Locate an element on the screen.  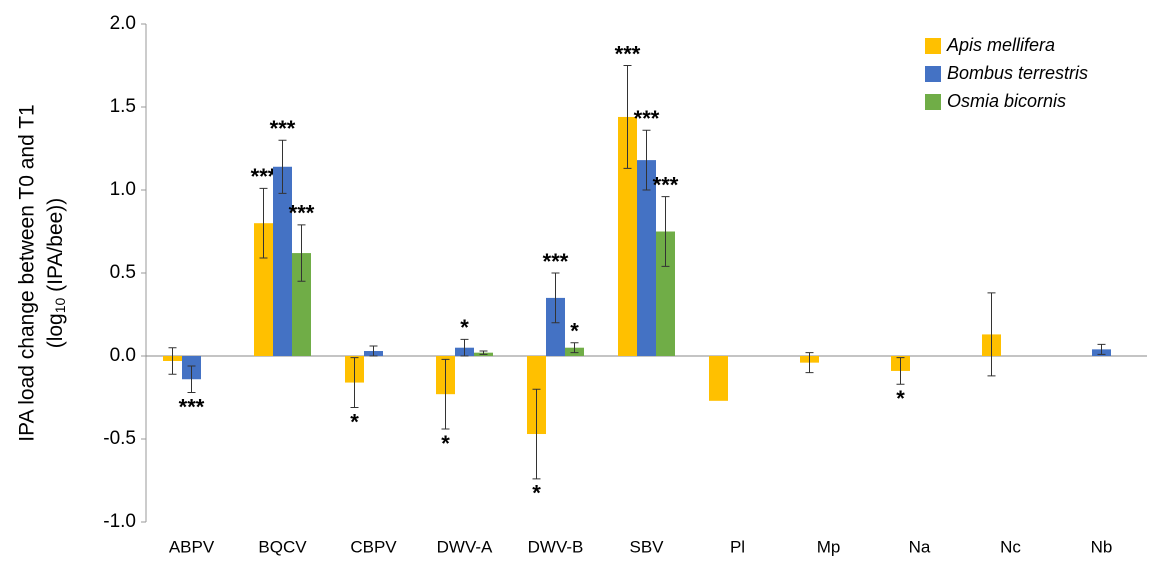
legend-label: Apis mellifera is located at coordinates (1000, 45).